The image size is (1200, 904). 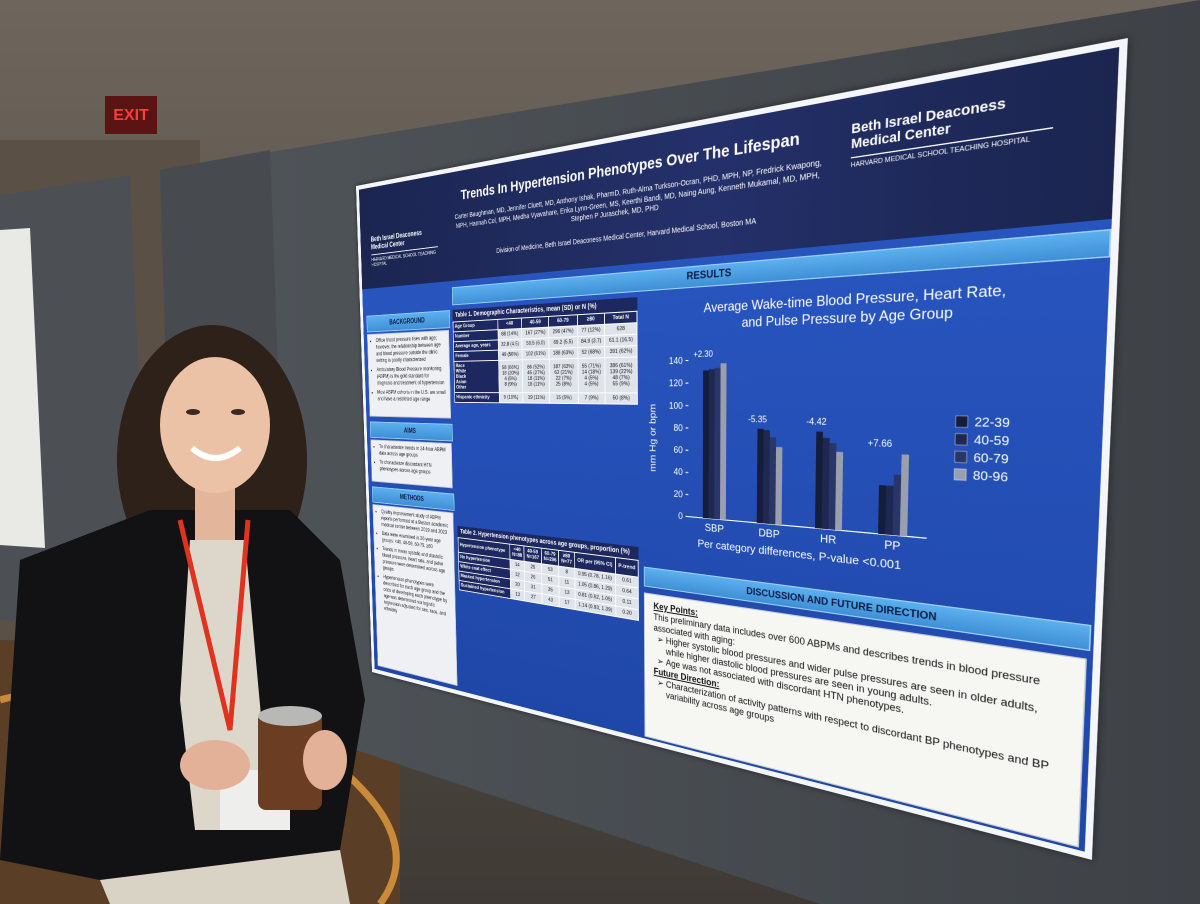 I want to click on board-edge, so click(x=225, y=425).